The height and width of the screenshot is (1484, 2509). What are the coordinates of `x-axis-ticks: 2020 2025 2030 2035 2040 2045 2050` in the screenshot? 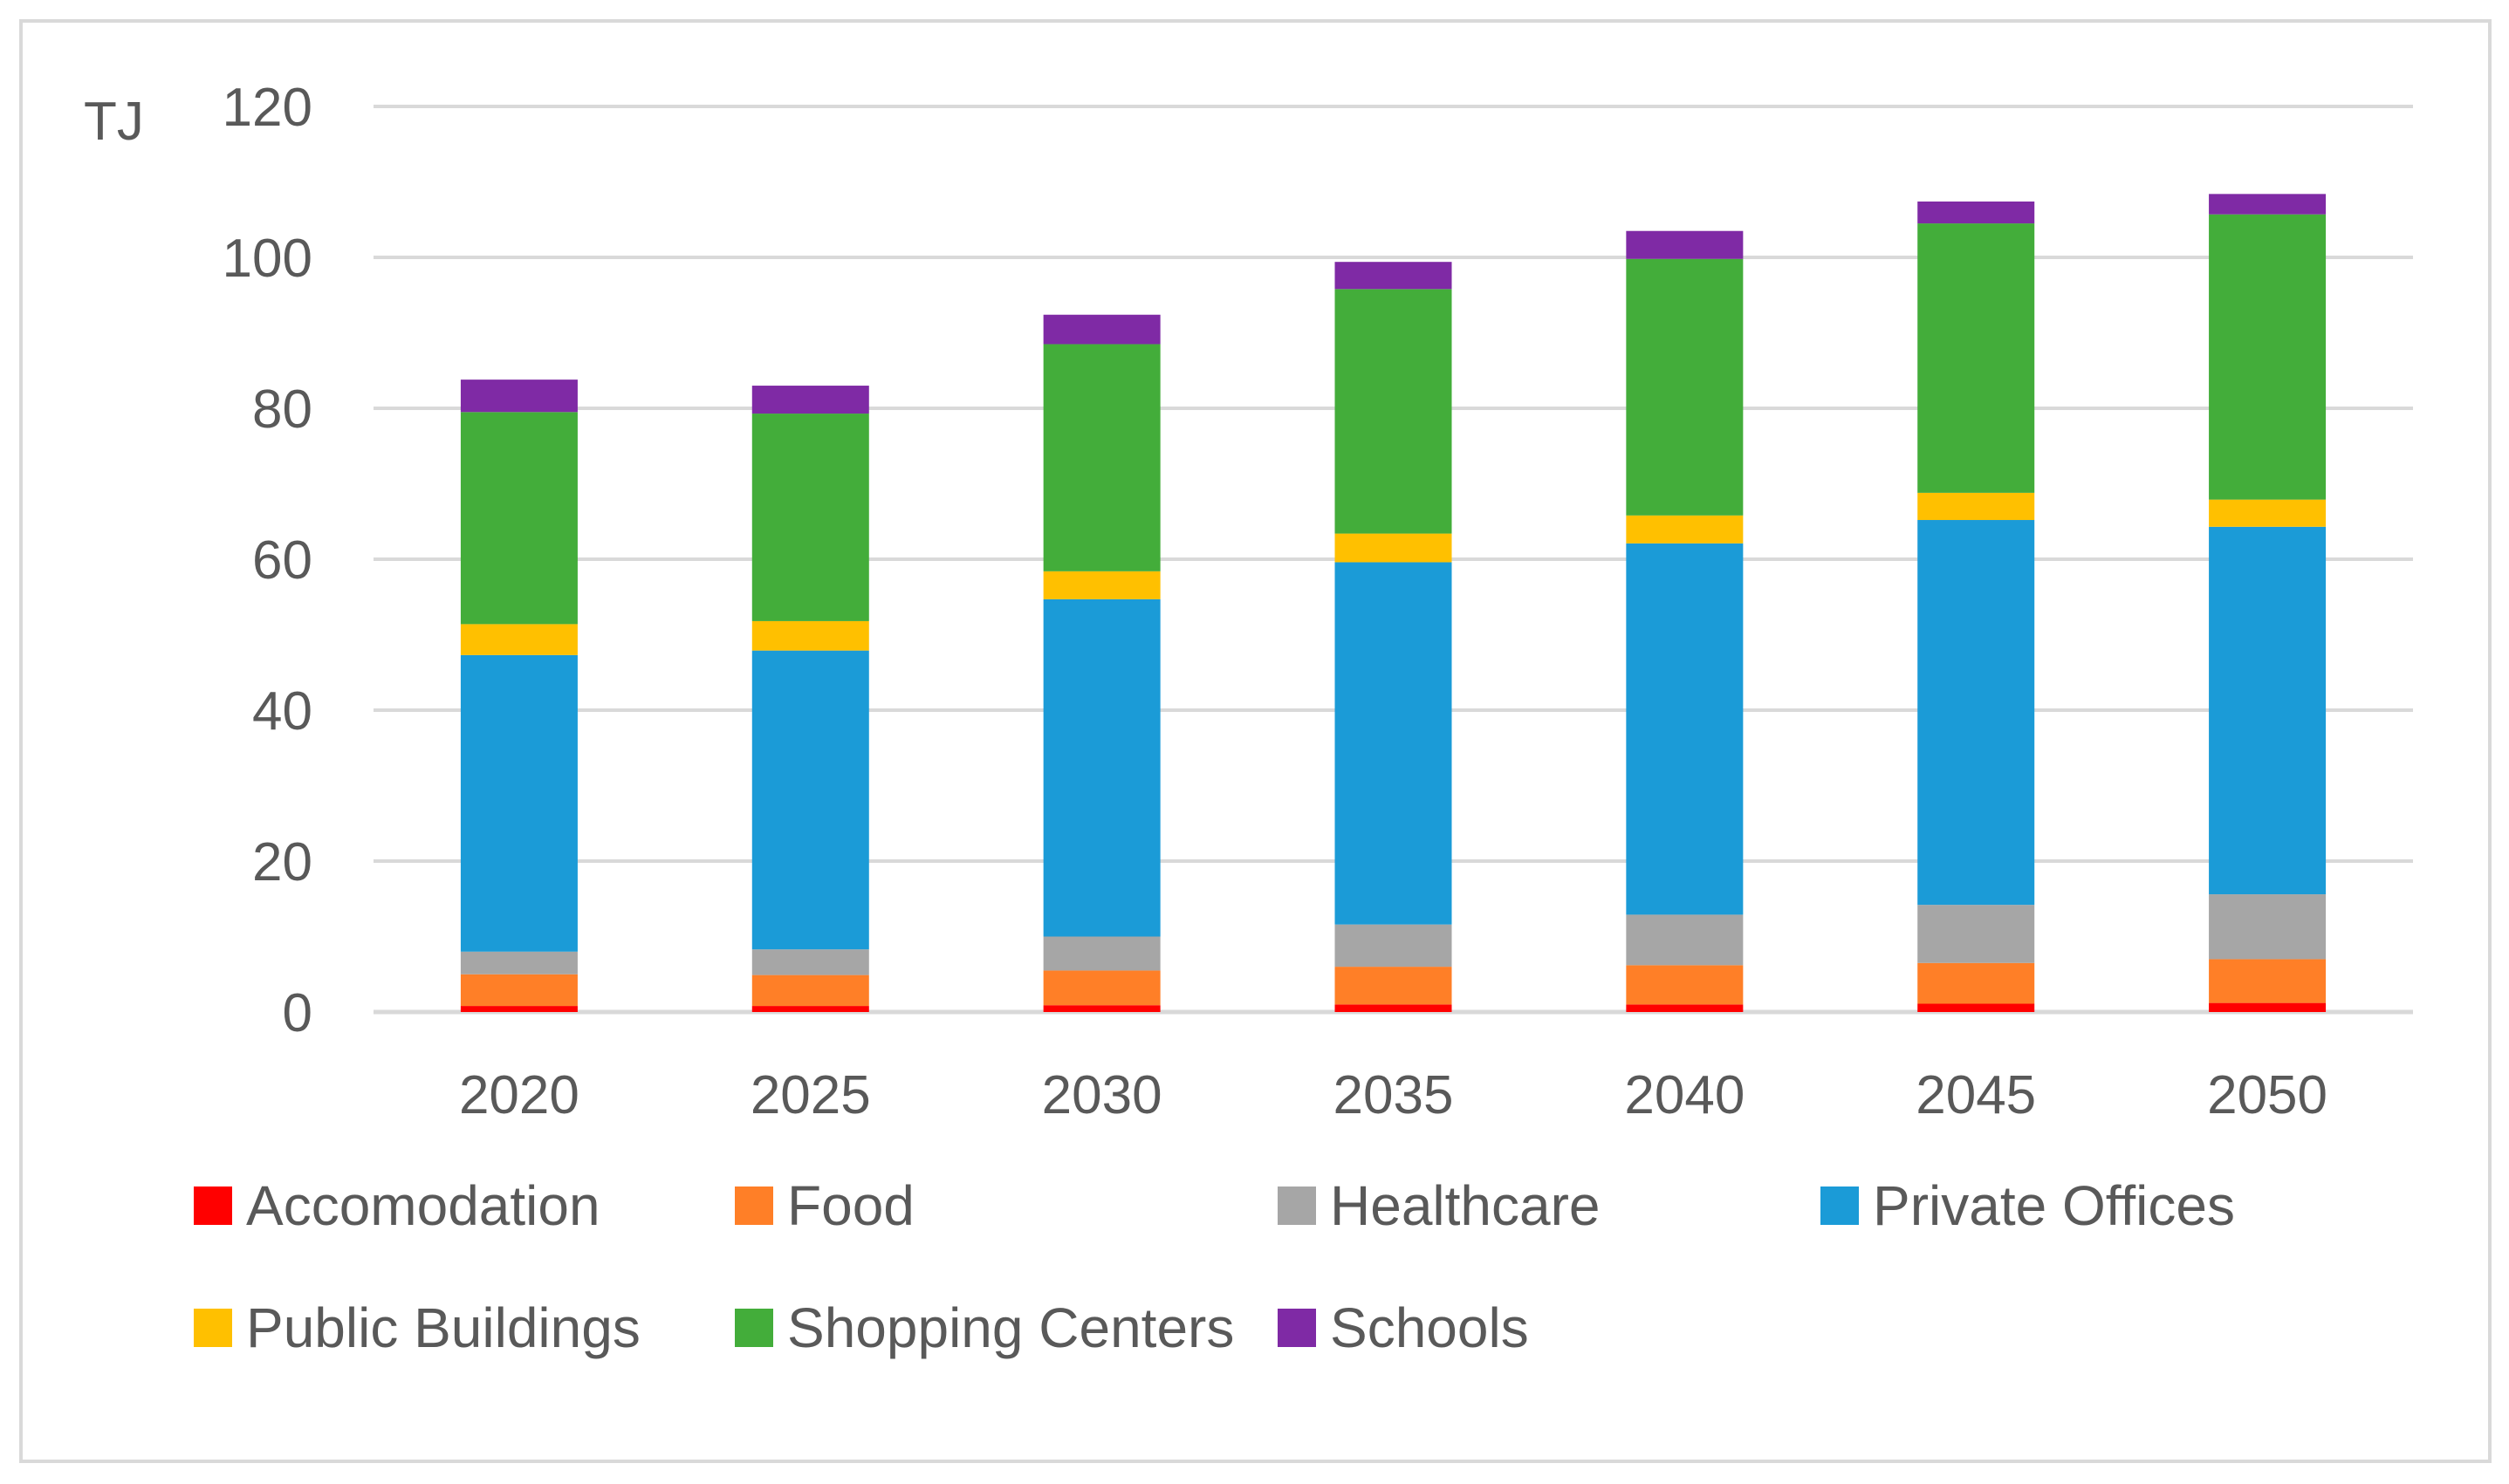 It's located at (1393, 1095).